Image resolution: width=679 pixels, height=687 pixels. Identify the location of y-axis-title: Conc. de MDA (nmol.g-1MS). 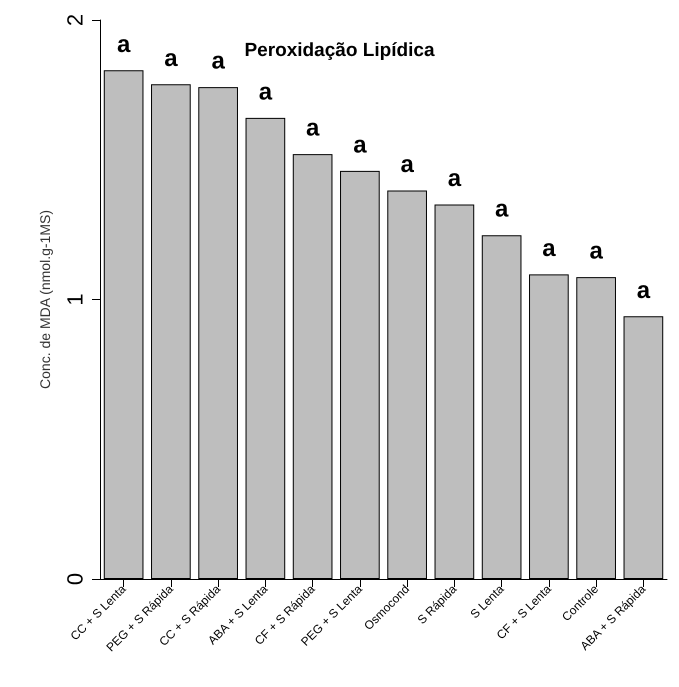
(45, 299).